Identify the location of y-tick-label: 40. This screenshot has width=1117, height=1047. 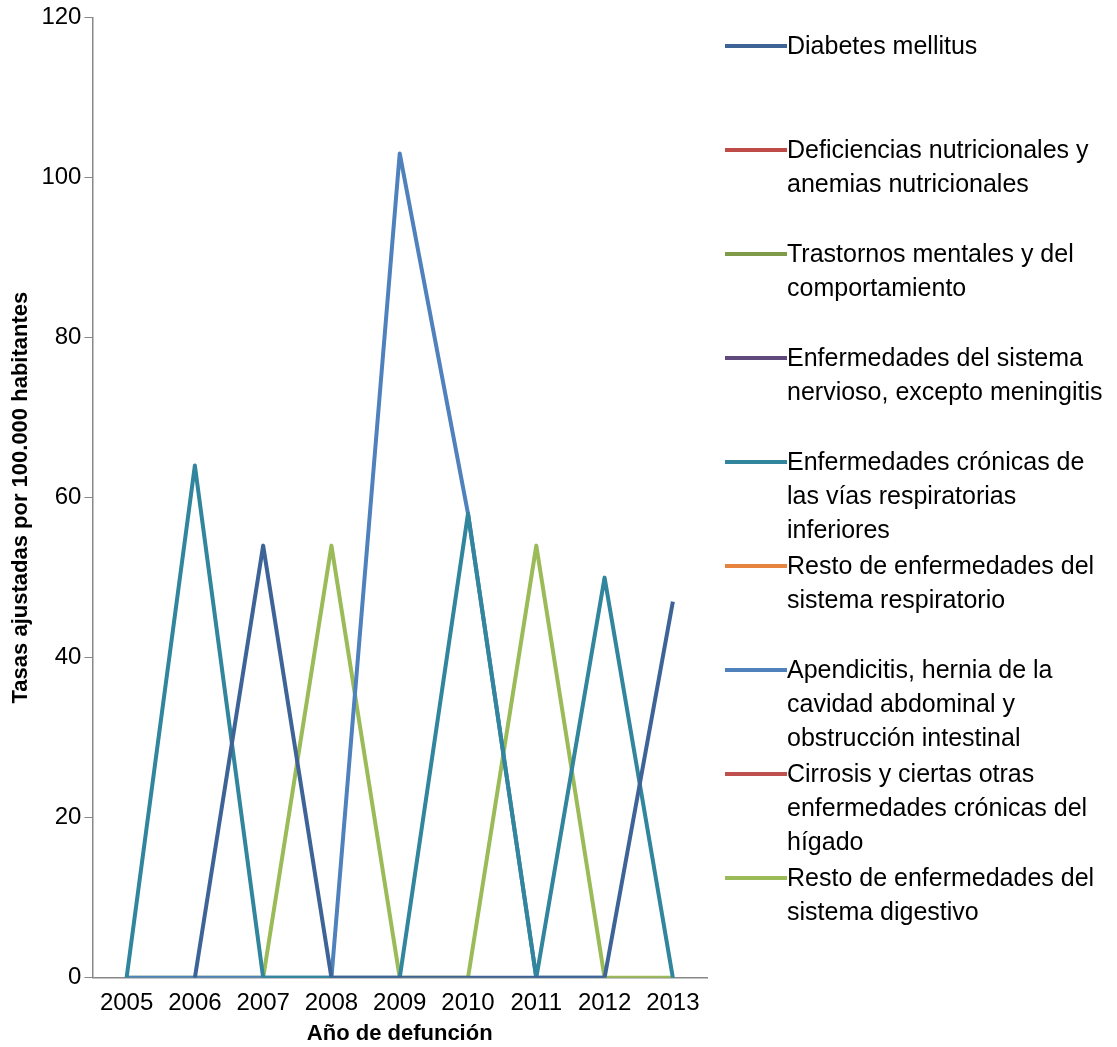
(68, 656).